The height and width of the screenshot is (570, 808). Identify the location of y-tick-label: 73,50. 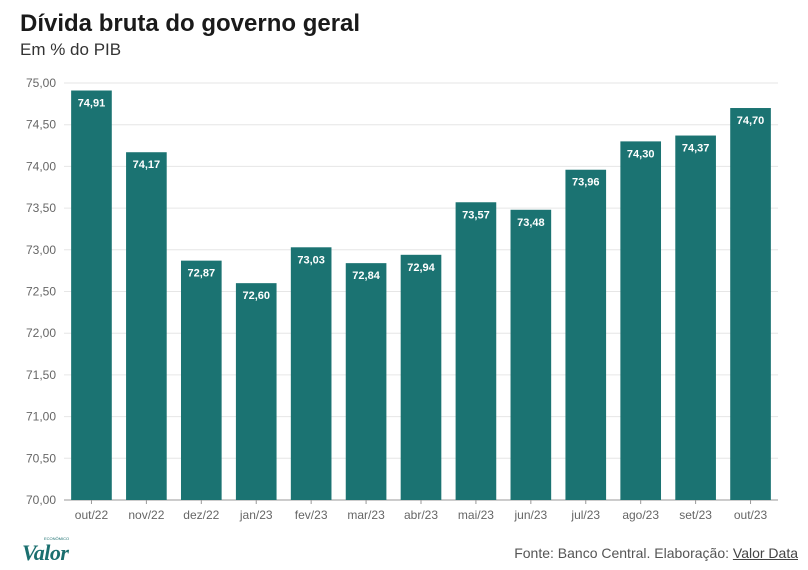
(41, 208).